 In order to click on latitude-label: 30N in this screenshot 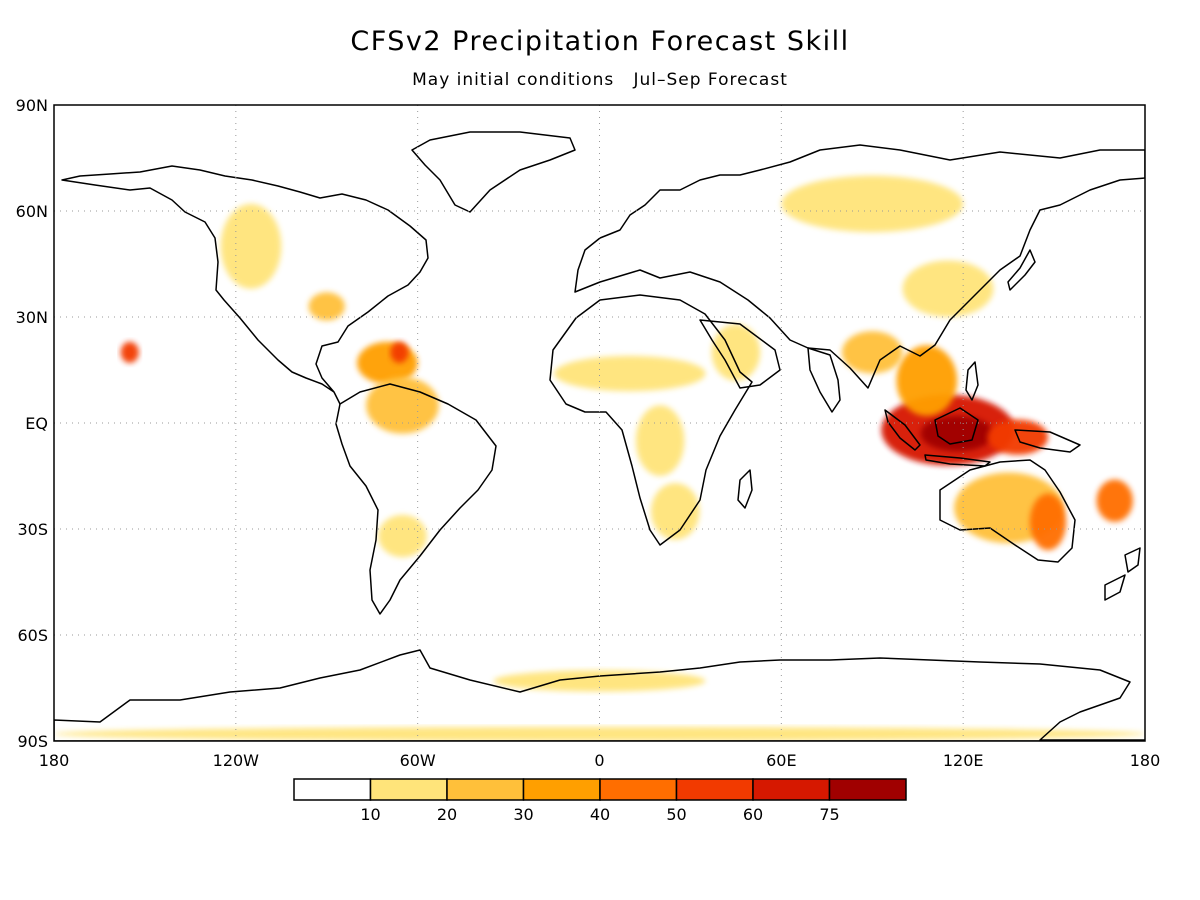, I will do `click(32, 317)`.